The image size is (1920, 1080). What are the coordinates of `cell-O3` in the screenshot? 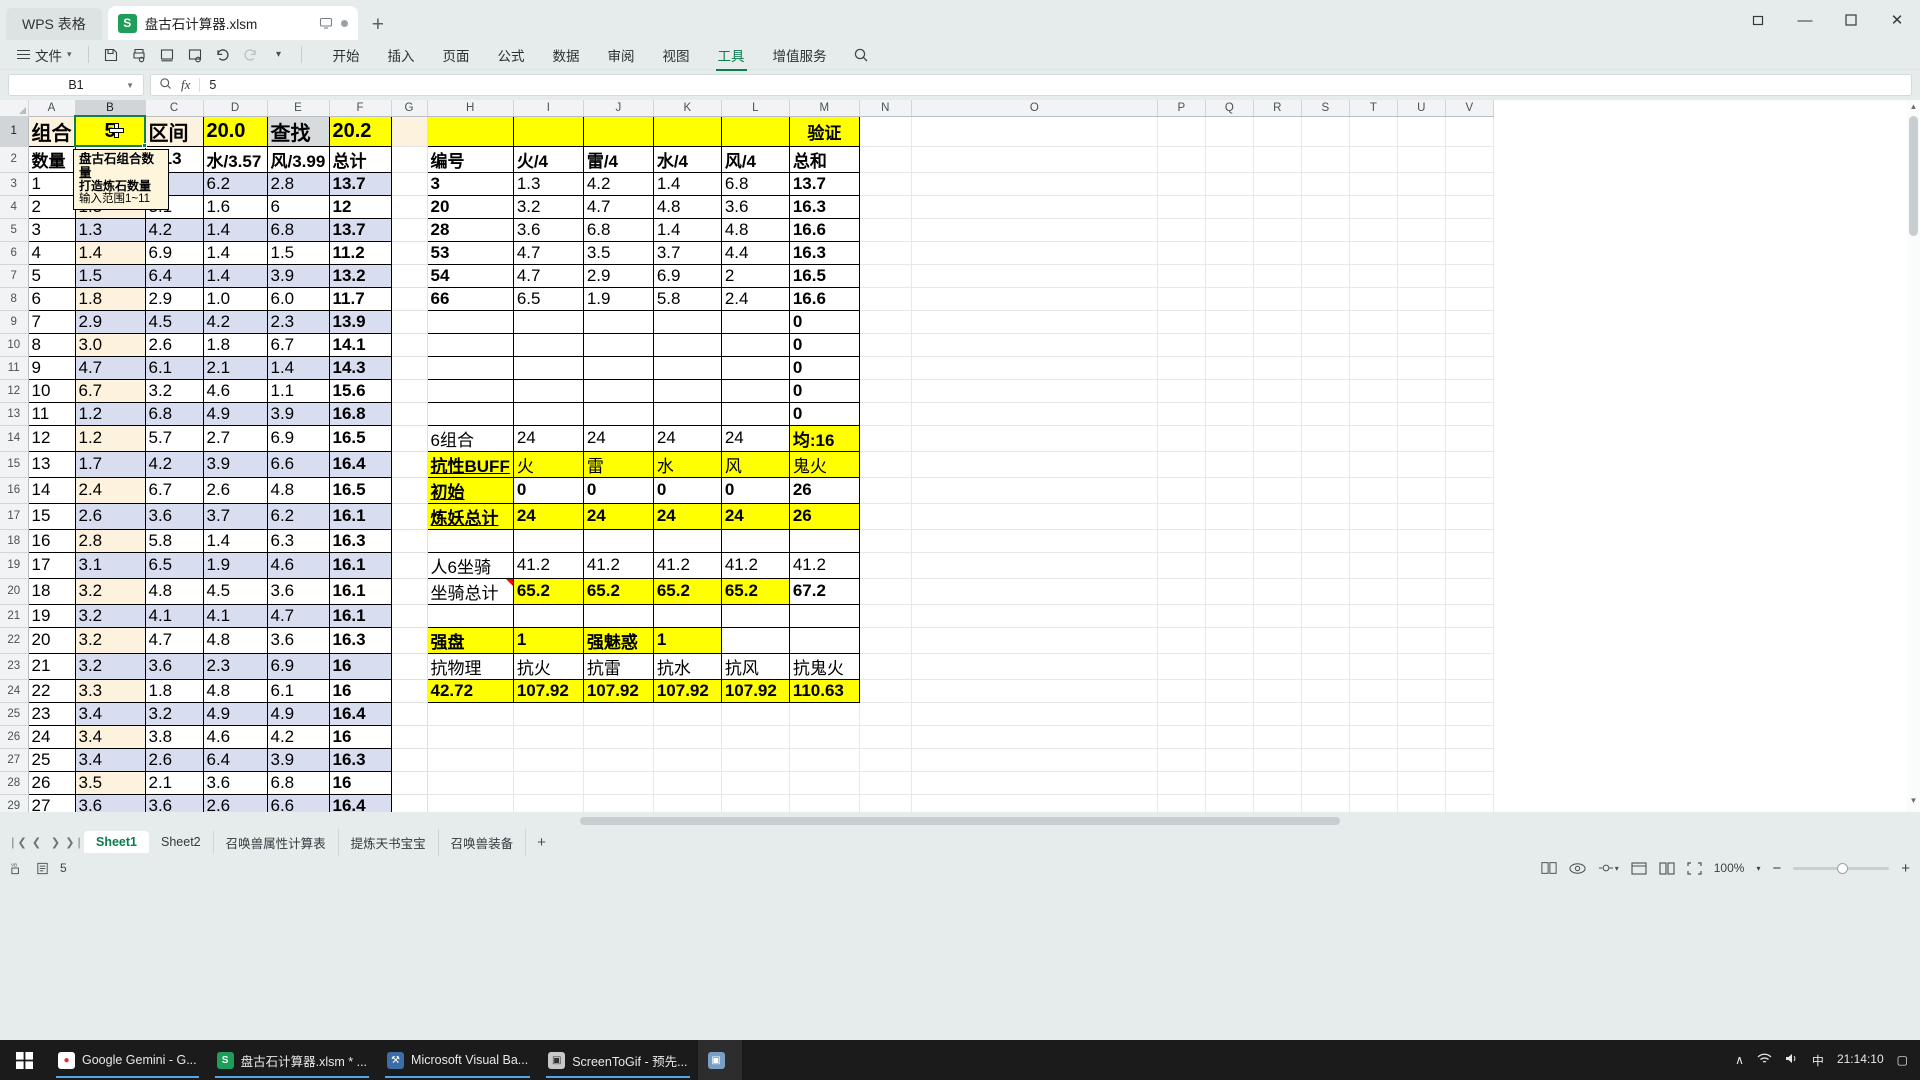 It's located at (1034, 184).